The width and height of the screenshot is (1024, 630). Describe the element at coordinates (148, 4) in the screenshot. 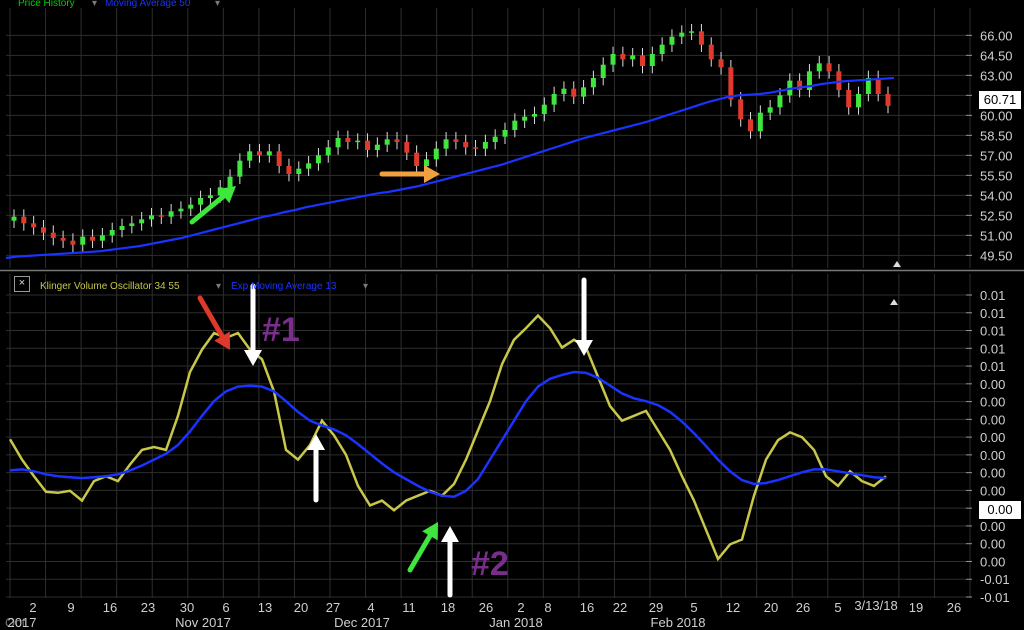

I see `ma-legend-label: Moving Average 50` at that location.